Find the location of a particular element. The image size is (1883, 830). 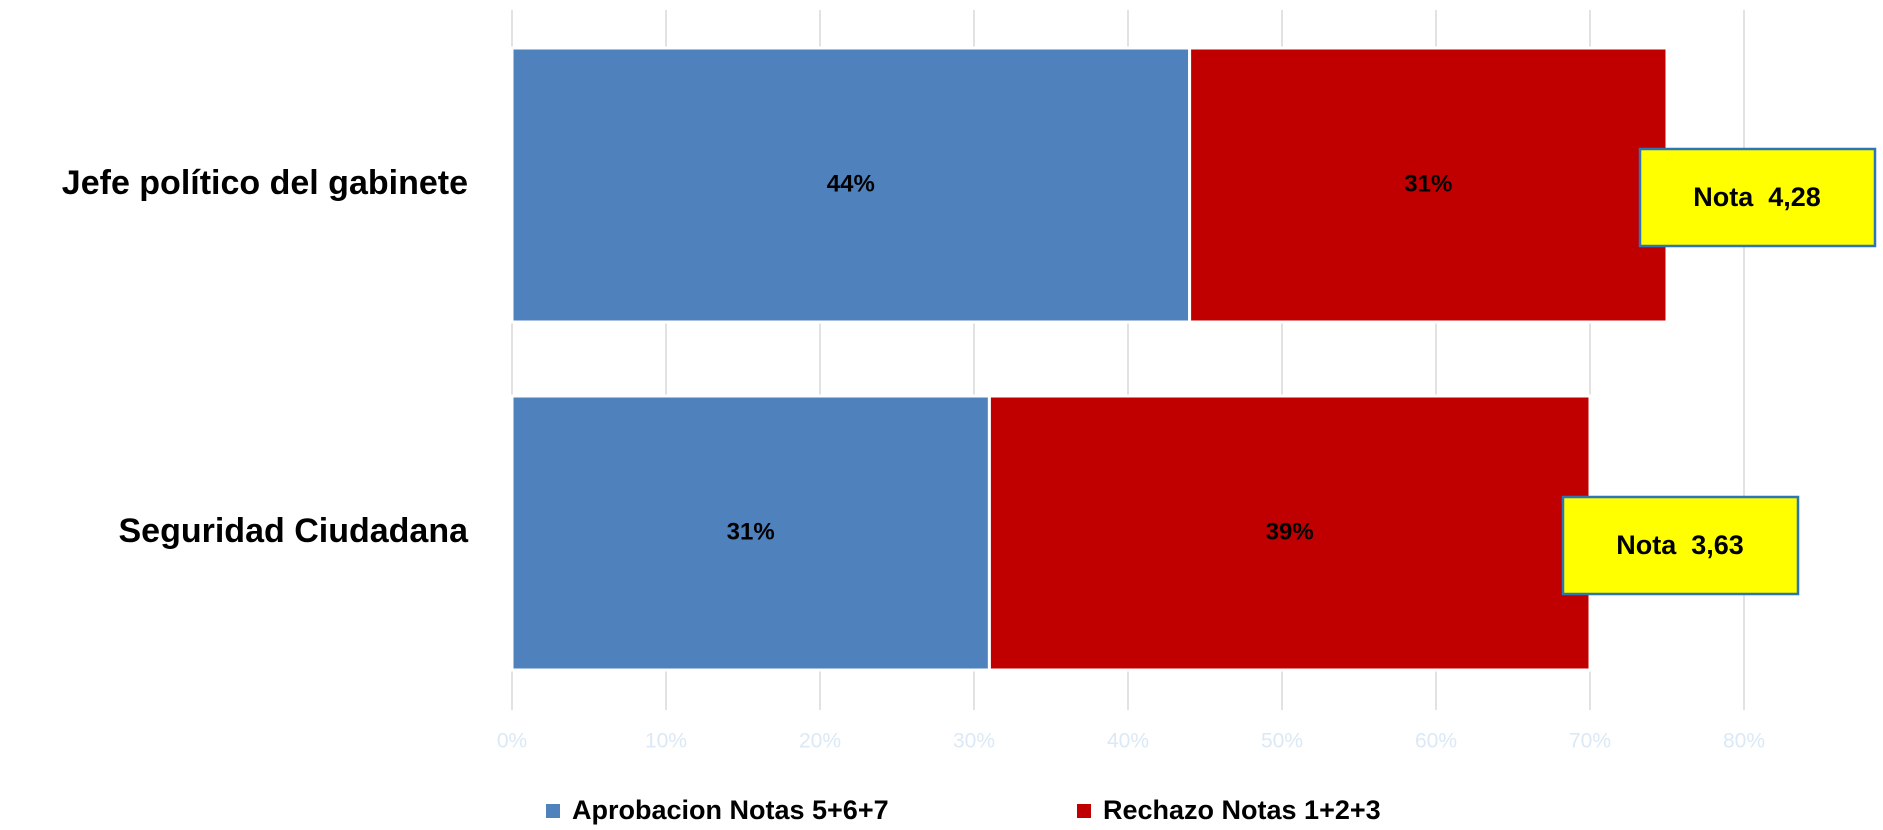

annotation: Nota 3,63 is located at coordinates (1680, 545).